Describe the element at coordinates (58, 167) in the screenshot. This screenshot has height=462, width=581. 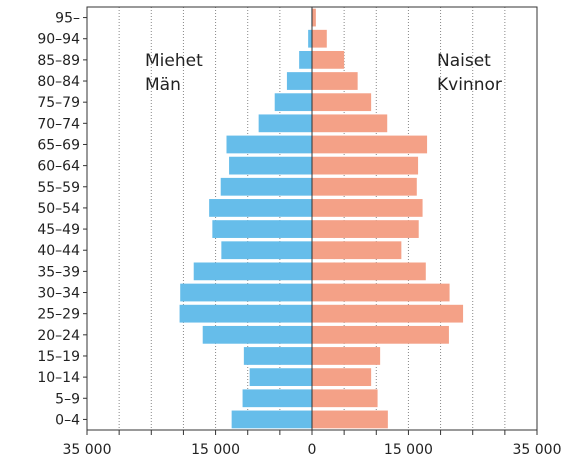
I see `age-group-label: 60–64` at that location.